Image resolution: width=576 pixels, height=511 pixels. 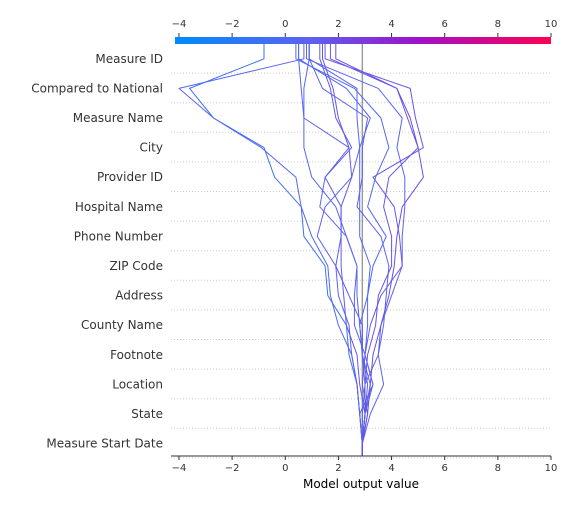 I want to click on bottom-tick-label: 8, so click(x=498, y=468).